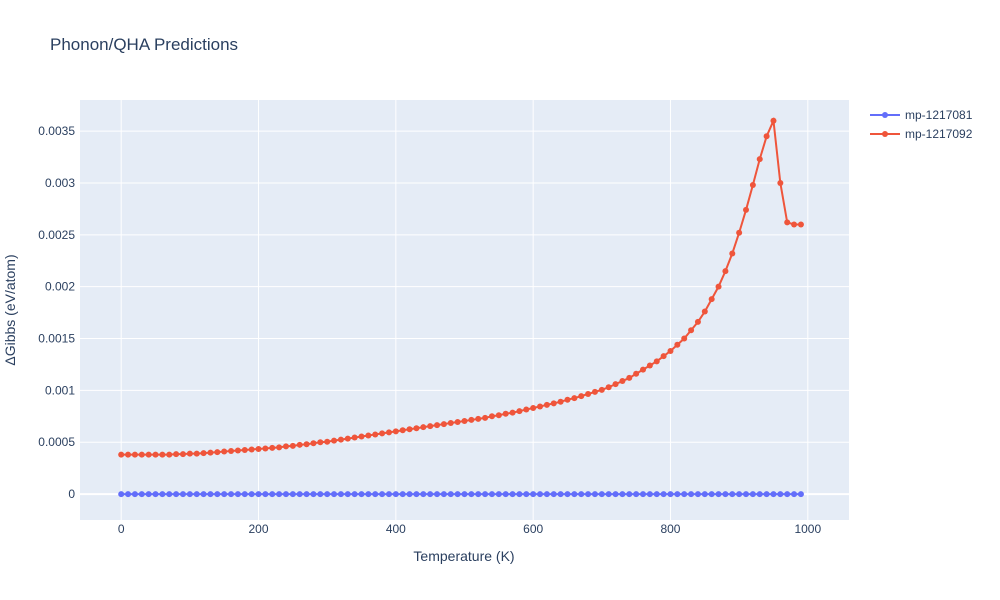 This screenshot has width=1000, height=600. Describe the element at coordinates (921, 115) in the screenshot. I see `legend-item: mp-1217081` at that location.